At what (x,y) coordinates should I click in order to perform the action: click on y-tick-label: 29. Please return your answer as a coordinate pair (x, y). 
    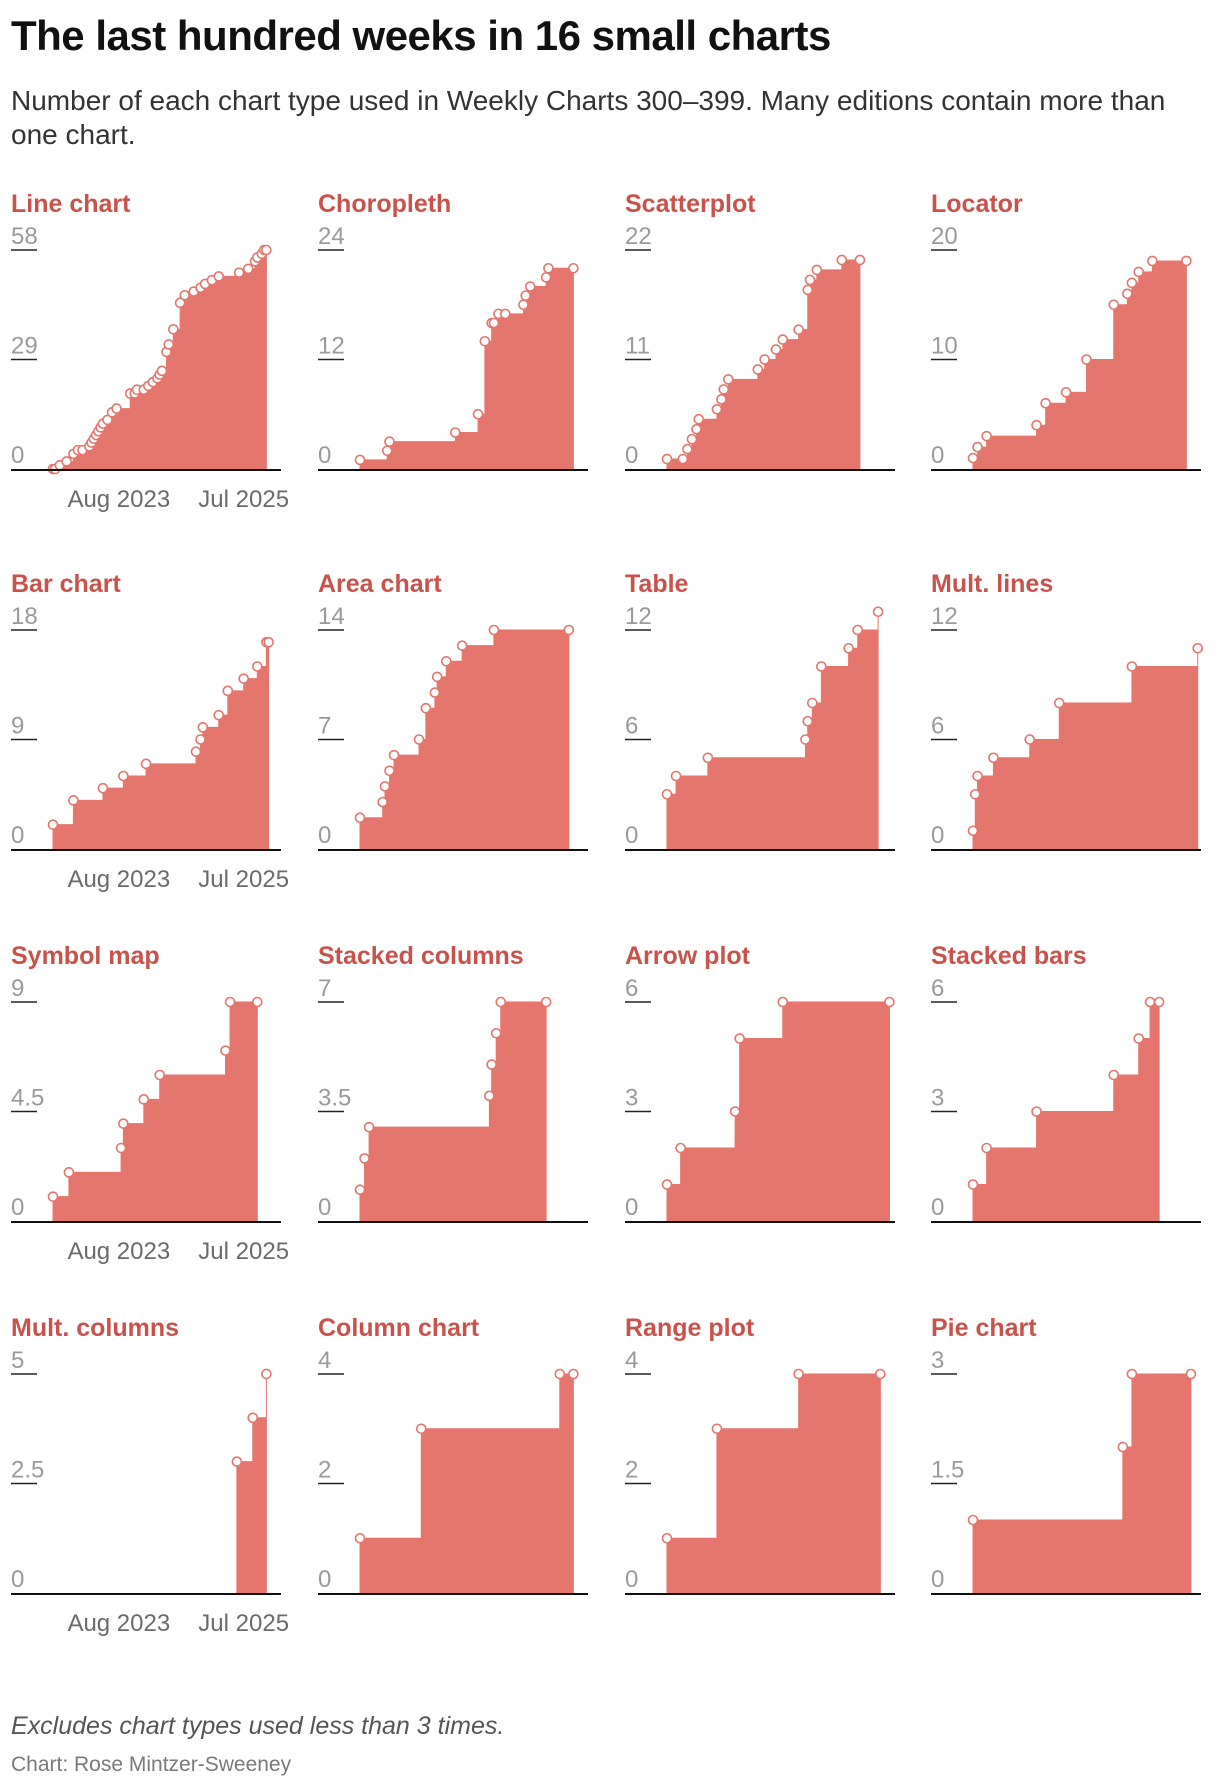
    Looking at the image, I should click on (24, 346).